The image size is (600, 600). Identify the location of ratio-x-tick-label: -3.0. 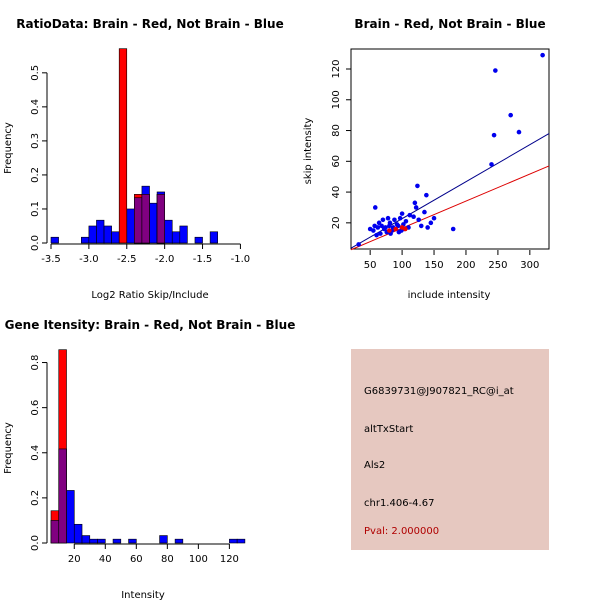
(89, 259).